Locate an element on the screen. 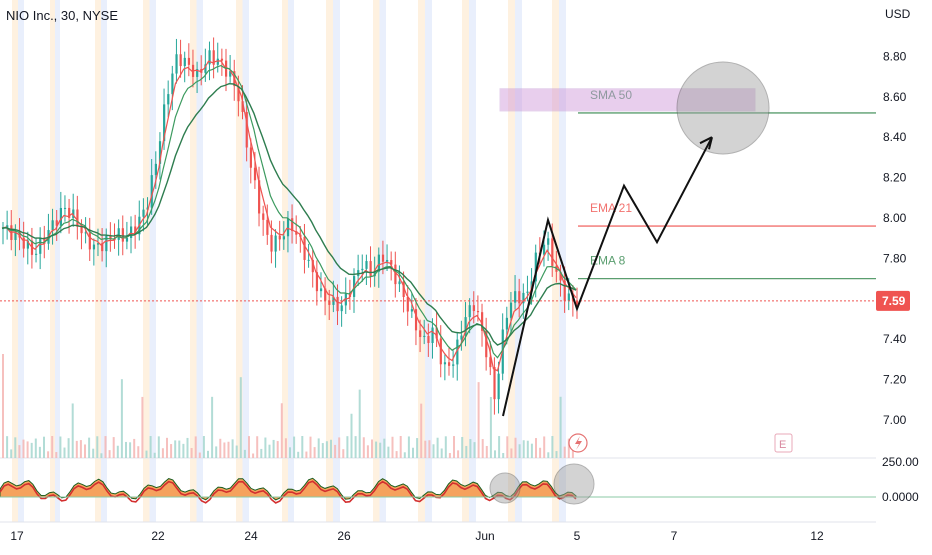  oscillator-tick-label: 250.00 is located at coordinates (900, 462).